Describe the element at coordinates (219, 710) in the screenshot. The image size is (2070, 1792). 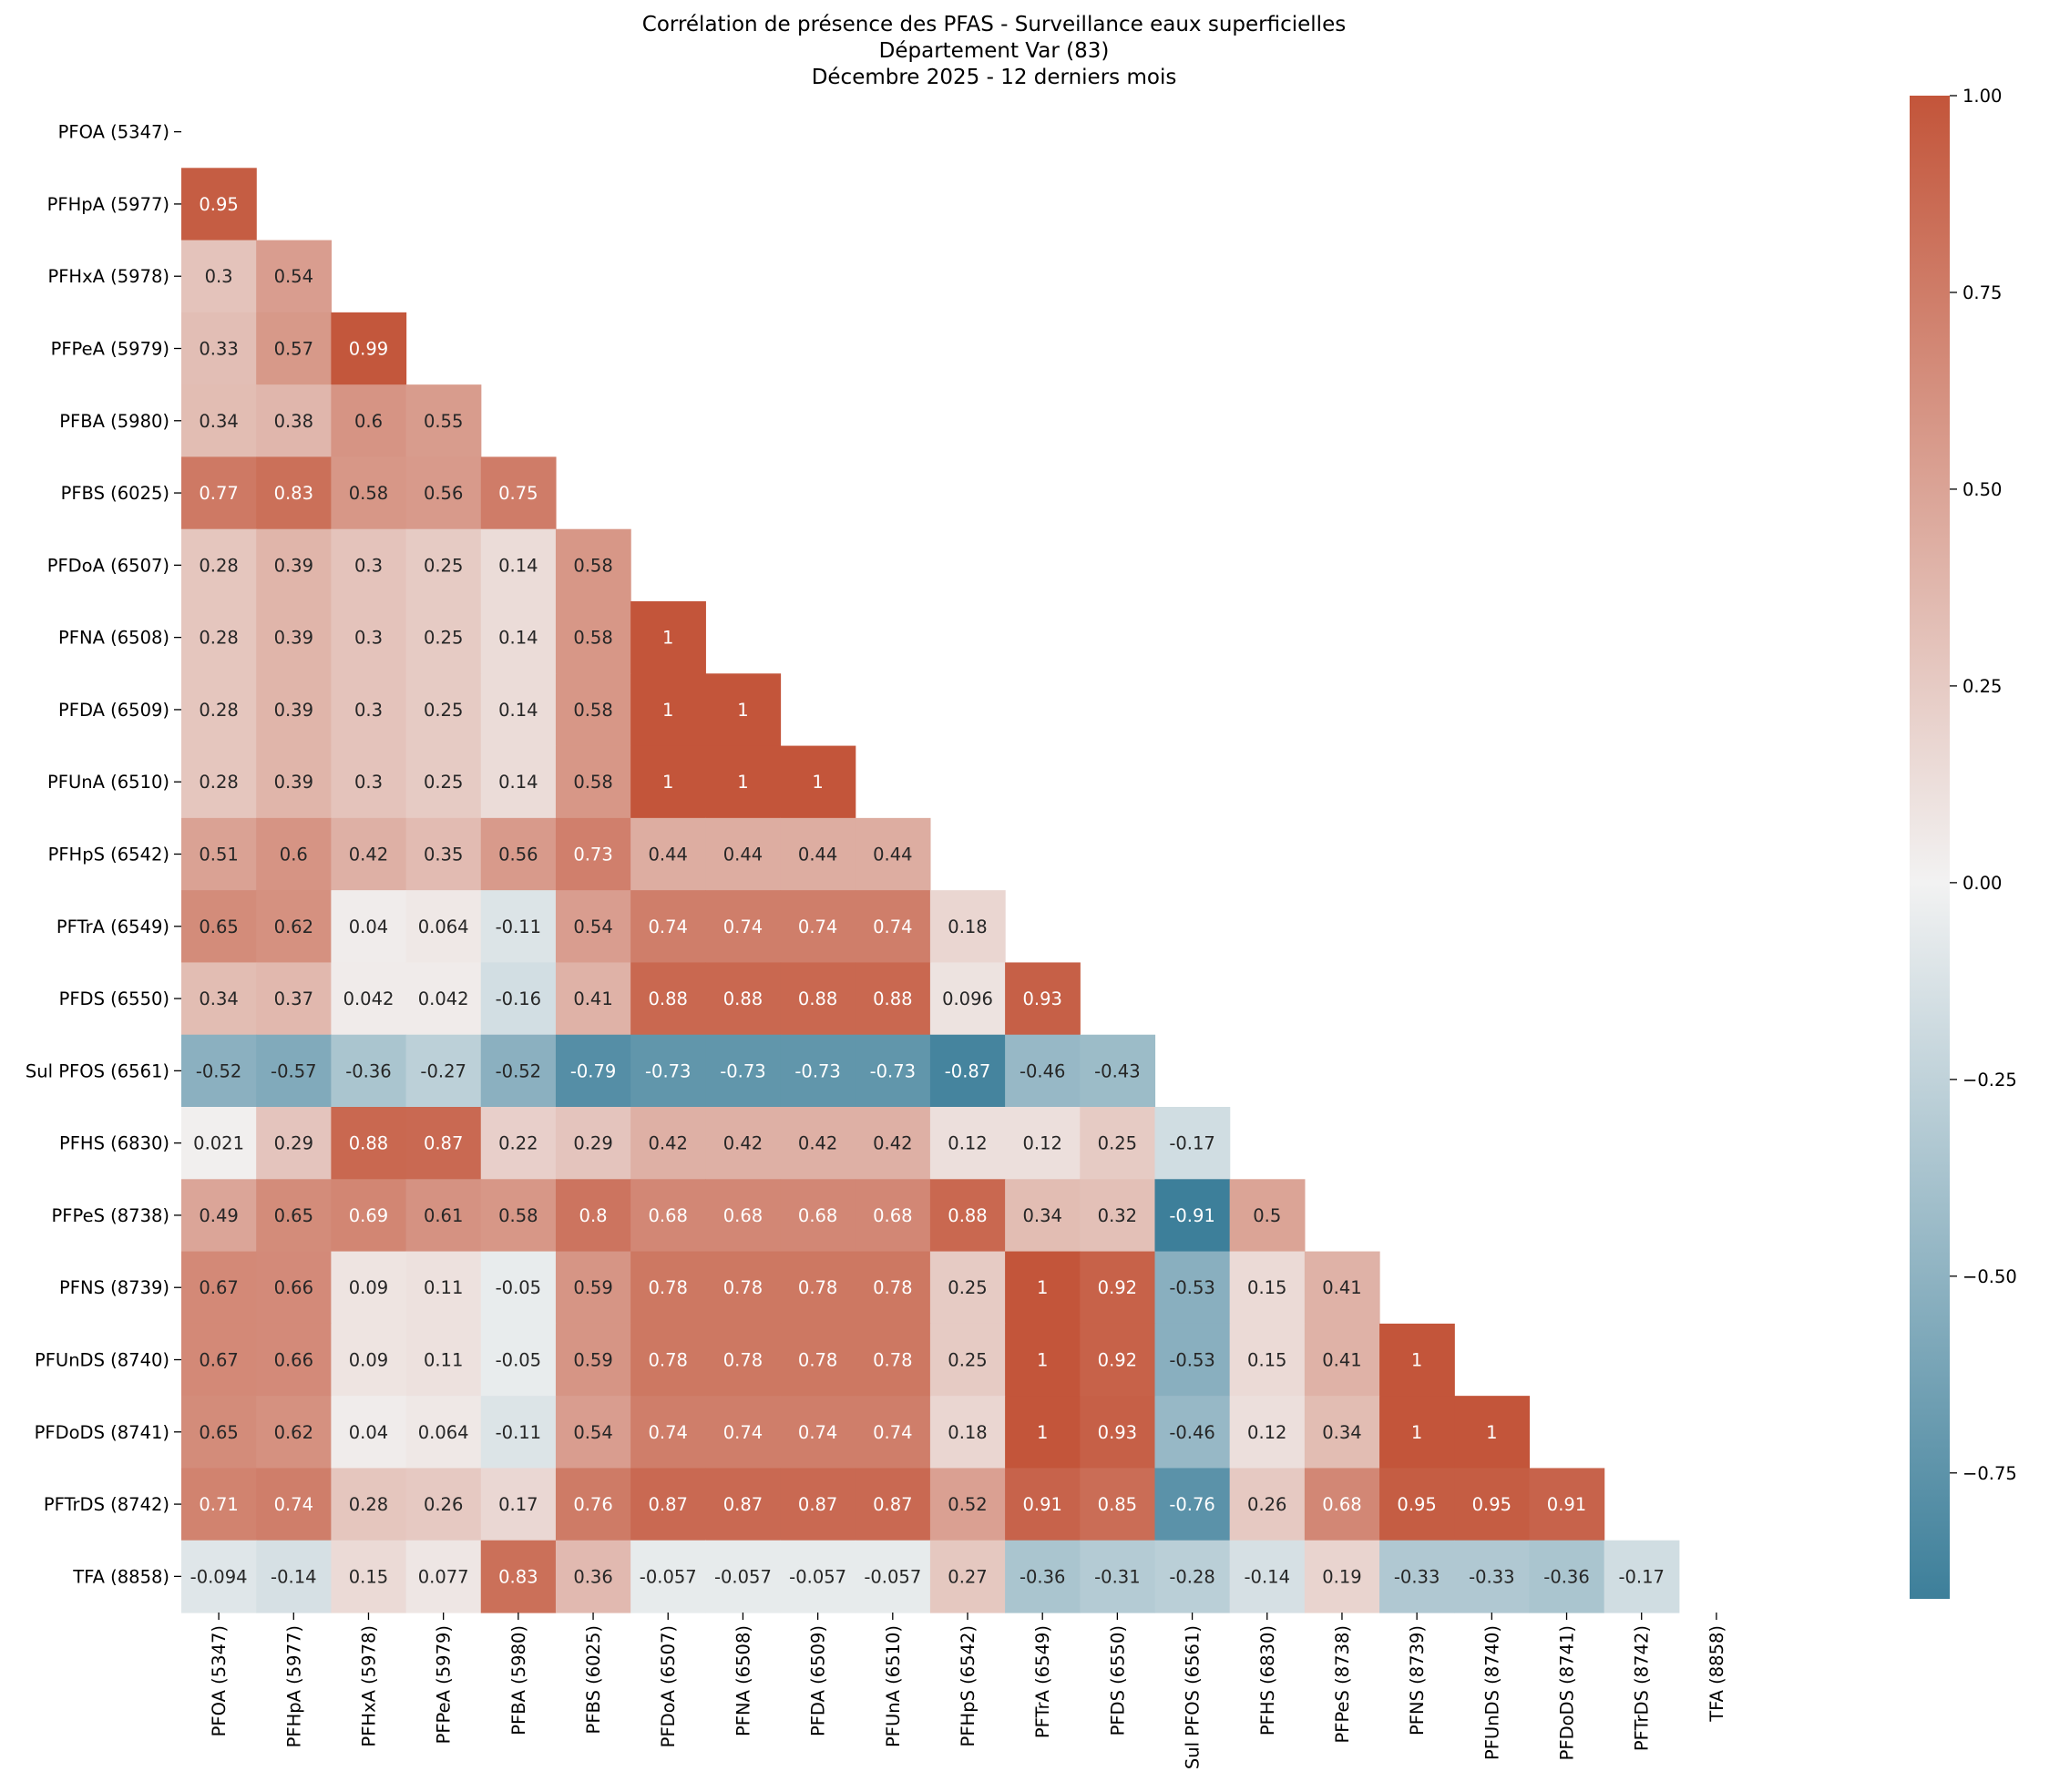
I see `cell-label: 0.28` at that location.